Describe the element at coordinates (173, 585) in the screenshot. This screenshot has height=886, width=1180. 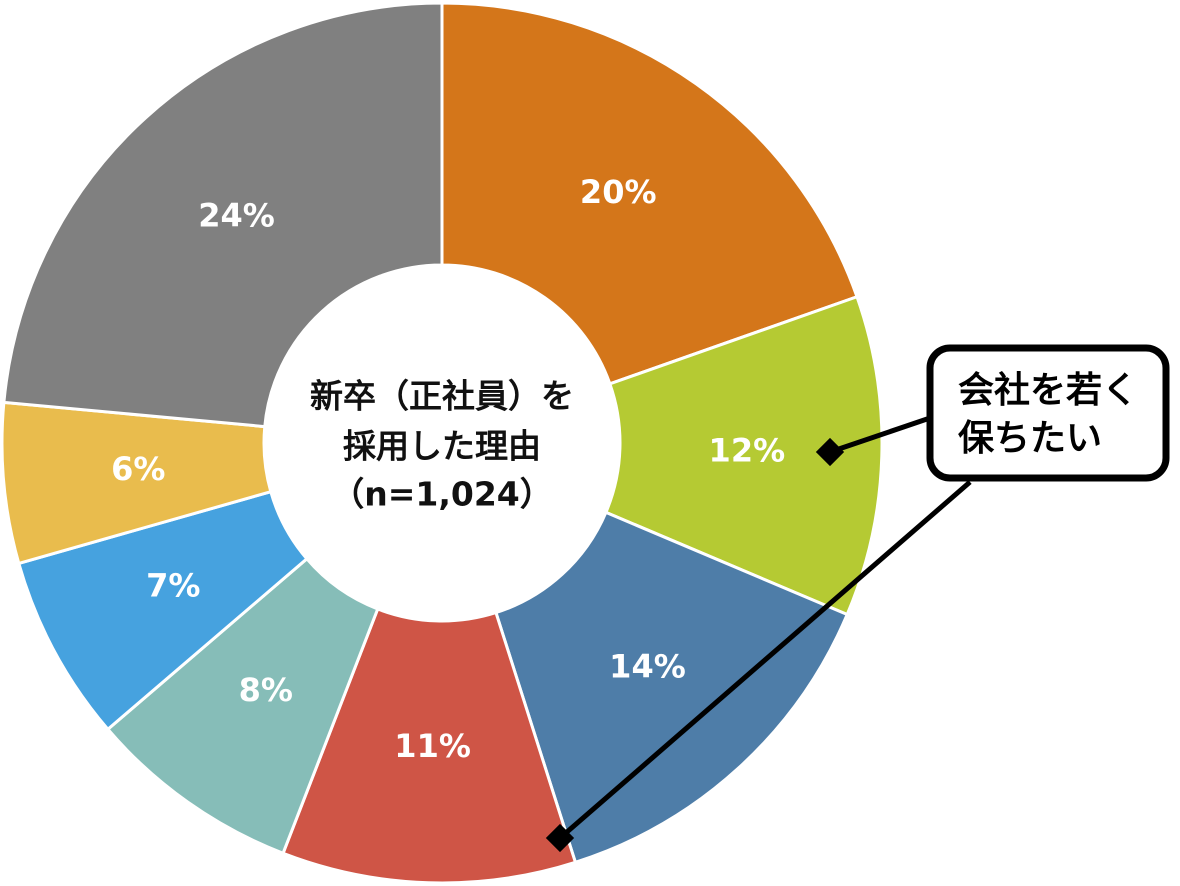
I see `value-label: 7%` at that location.